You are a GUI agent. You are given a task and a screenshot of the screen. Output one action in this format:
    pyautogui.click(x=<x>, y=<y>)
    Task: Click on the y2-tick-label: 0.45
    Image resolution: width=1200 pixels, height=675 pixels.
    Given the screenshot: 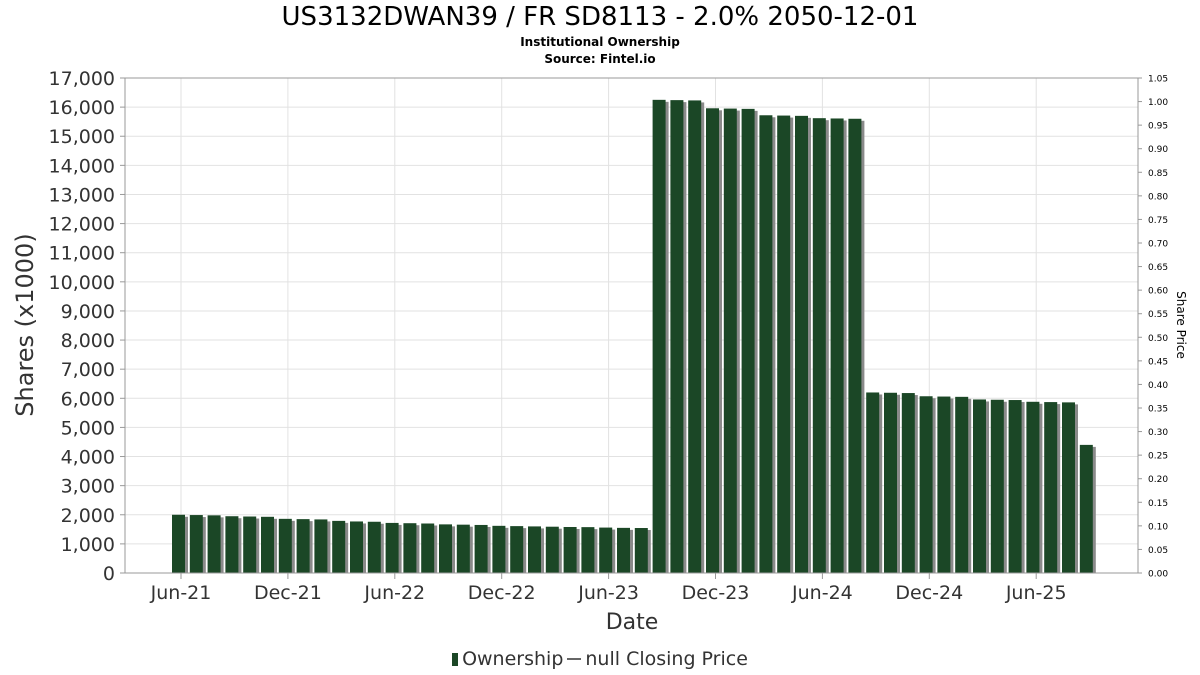 What is the action you would take?
    pyautogui.click(x=1158, y=362)
    